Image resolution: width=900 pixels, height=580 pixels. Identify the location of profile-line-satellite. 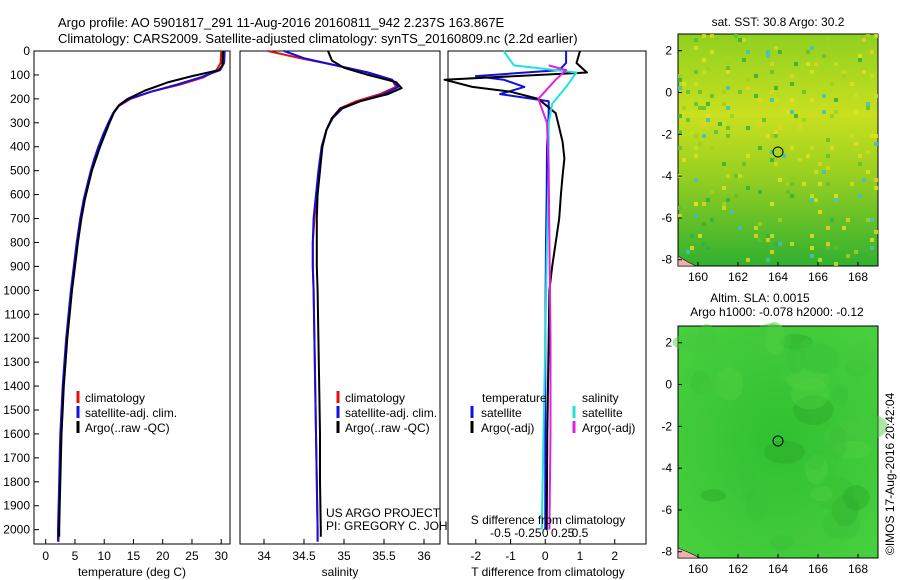
(341, 296).